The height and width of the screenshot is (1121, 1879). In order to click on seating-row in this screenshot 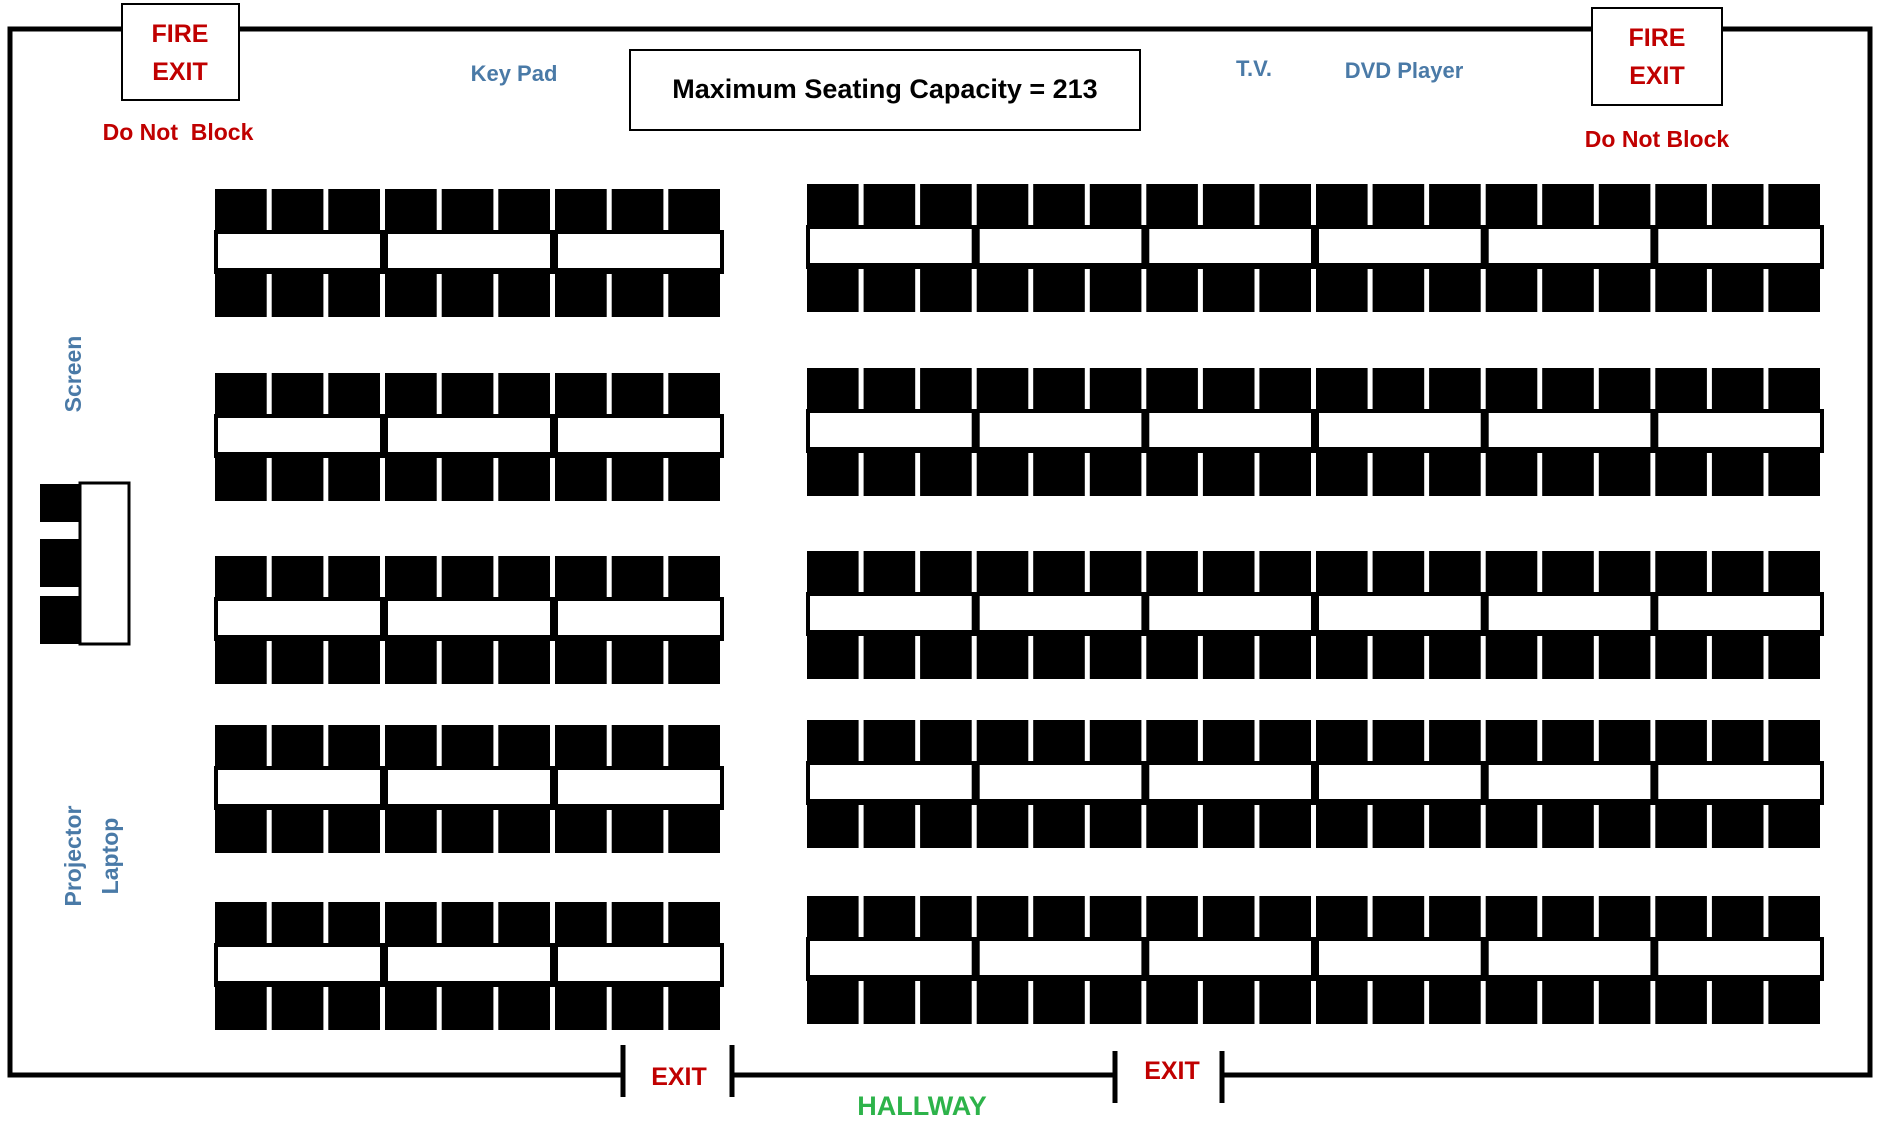, I will do `click(1315, 248)`.